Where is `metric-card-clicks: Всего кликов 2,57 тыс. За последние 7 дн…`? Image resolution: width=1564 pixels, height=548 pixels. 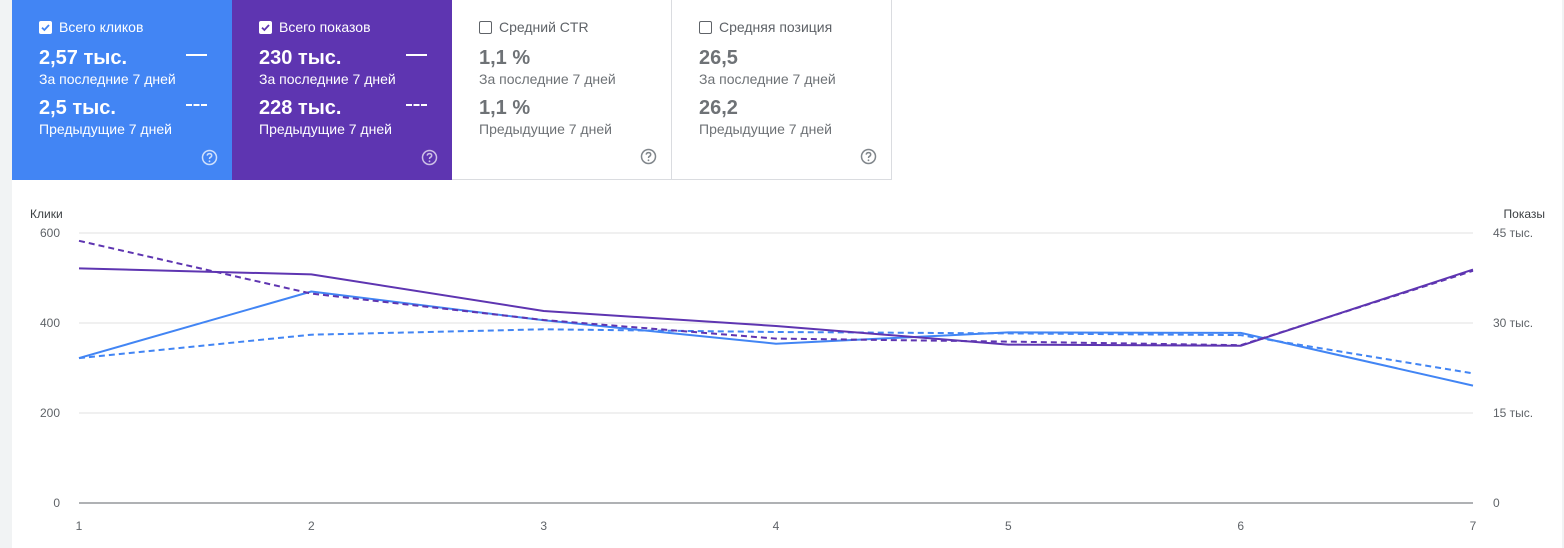
metric-card-clicks: Всего кликов 2,57 тыс. За последние 7 дн… is located at coordinates (122, 90).